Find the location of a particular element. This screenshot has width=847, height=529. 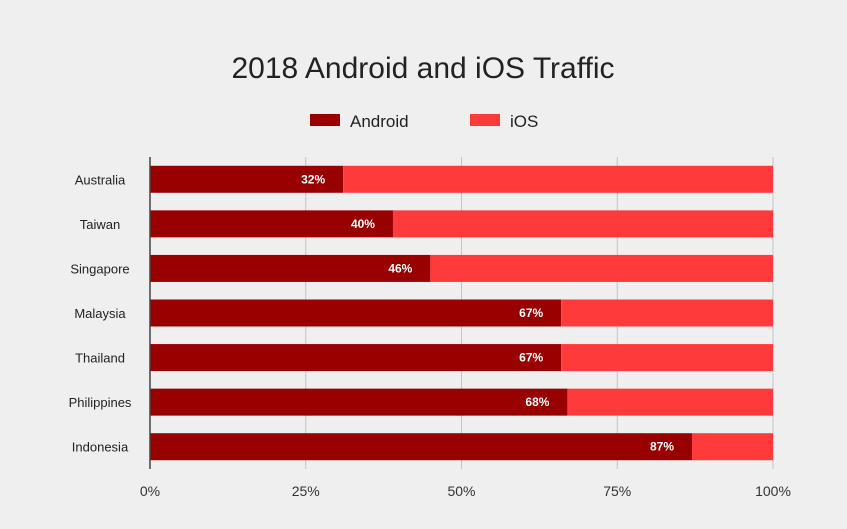

legend-swatch-android is located at coordinates (325, 120).